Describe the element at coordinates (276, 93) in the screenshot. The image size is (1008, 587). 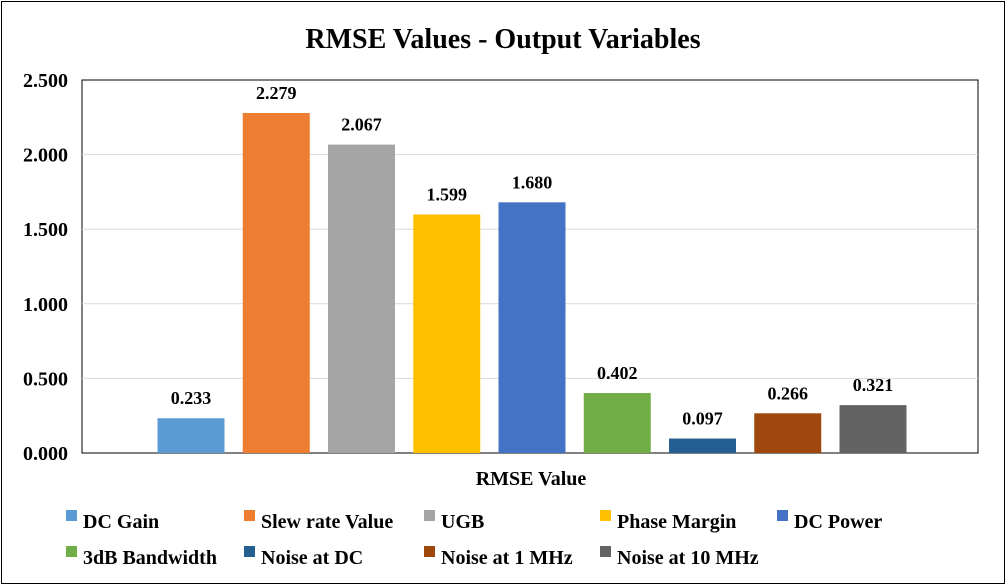
I see `data-label: 2.279` at that location.